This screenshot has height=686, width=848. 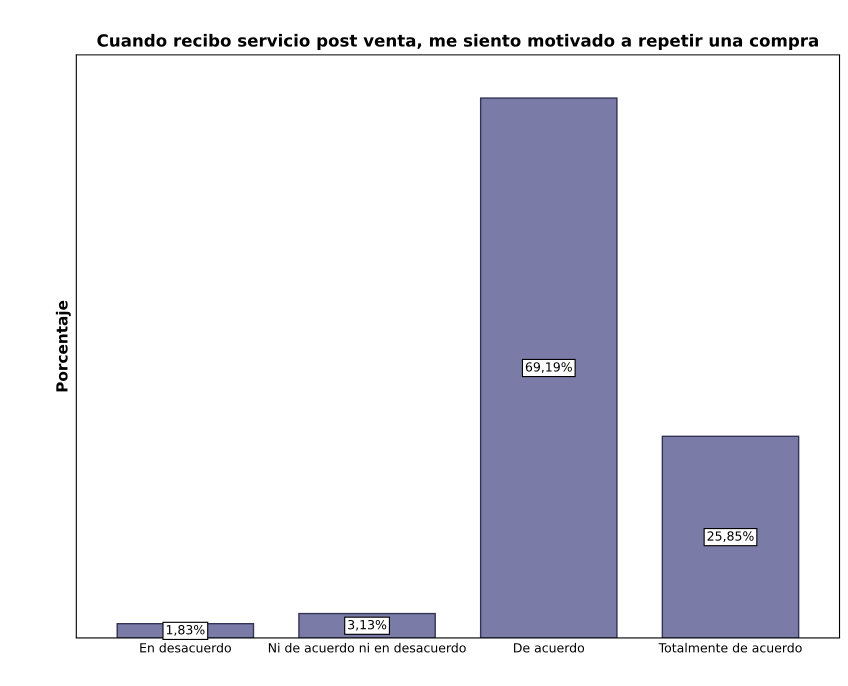 I want to click on data-label: 25,85%, so click(x=731, y=536).